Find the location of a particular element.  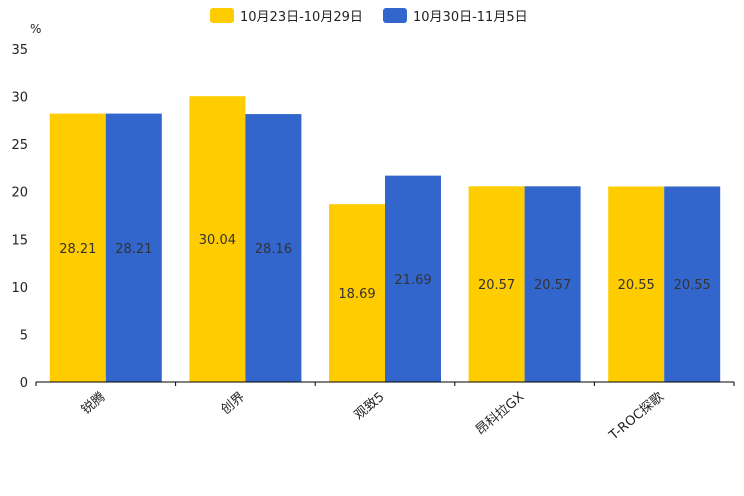

x-category-label: T-ROC探歌 is located at coordinates (636, 417).